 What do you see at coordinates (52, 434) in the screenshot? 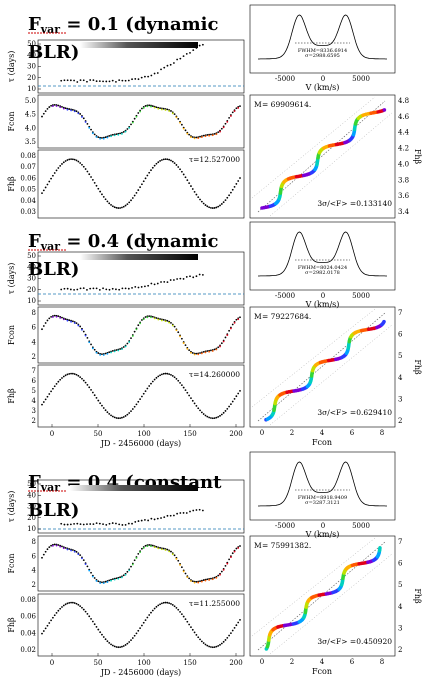
I see `jd-tick: 0` at bounding box center [52, 434].